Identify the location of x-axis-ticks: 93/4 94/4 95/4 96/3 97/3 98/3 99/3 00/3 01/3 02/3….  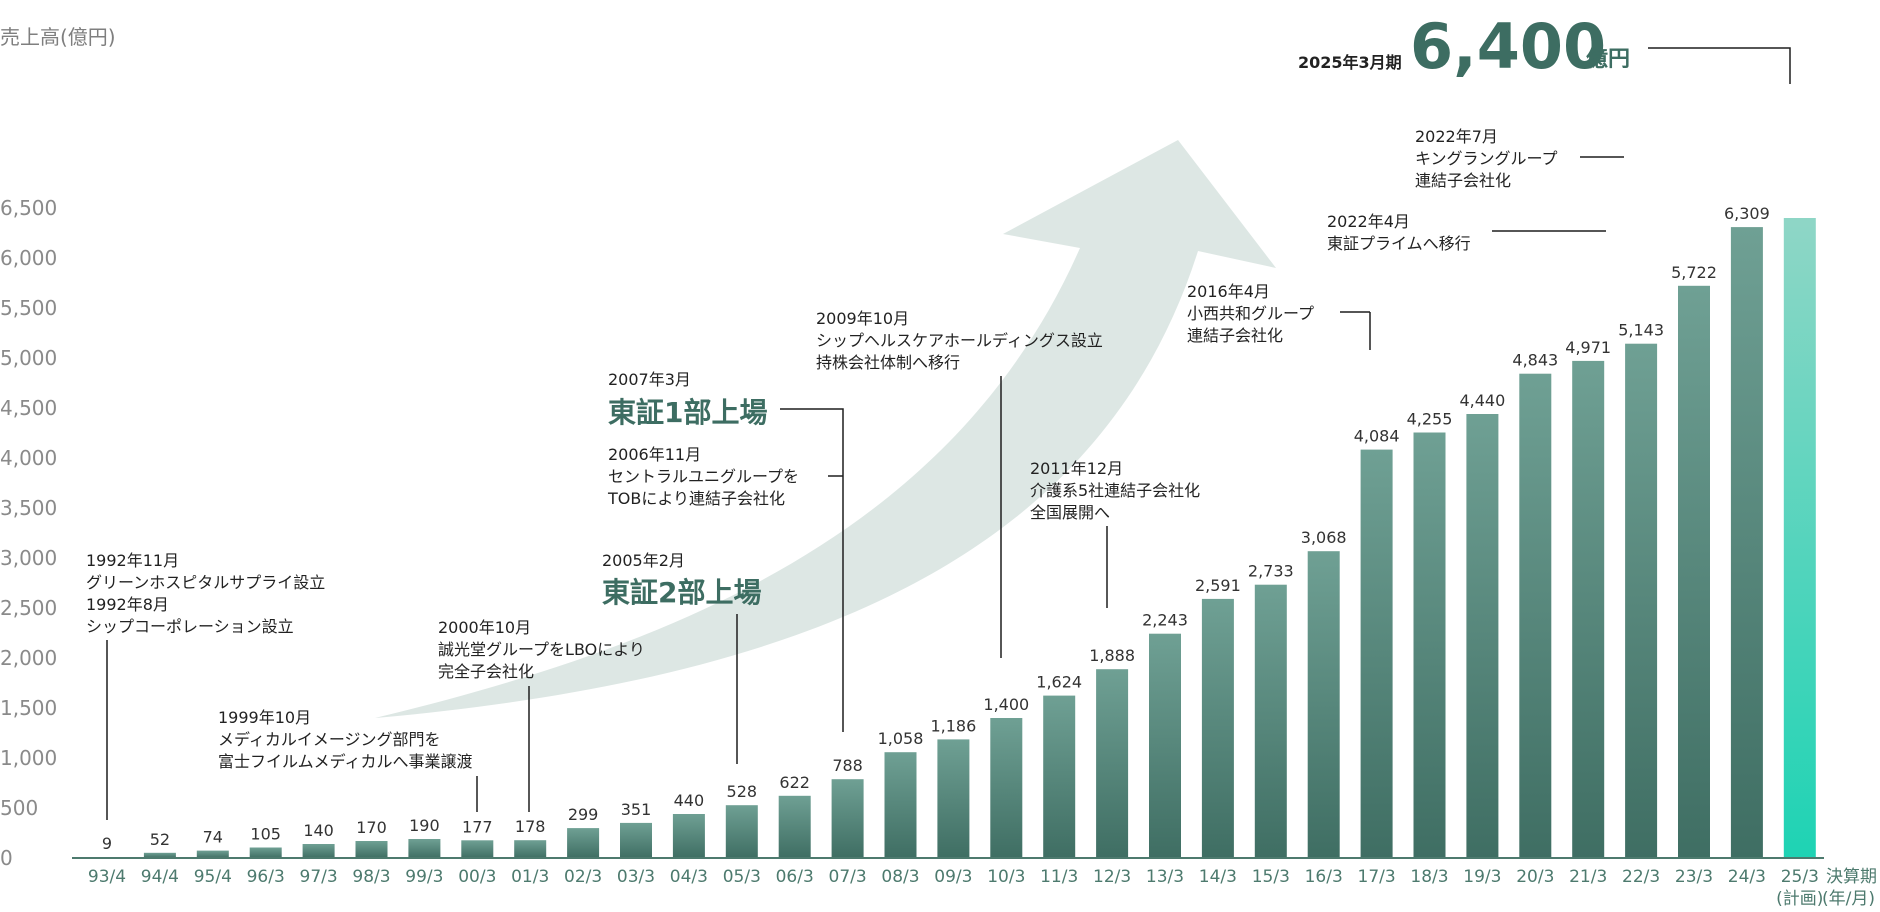
(956, 888).